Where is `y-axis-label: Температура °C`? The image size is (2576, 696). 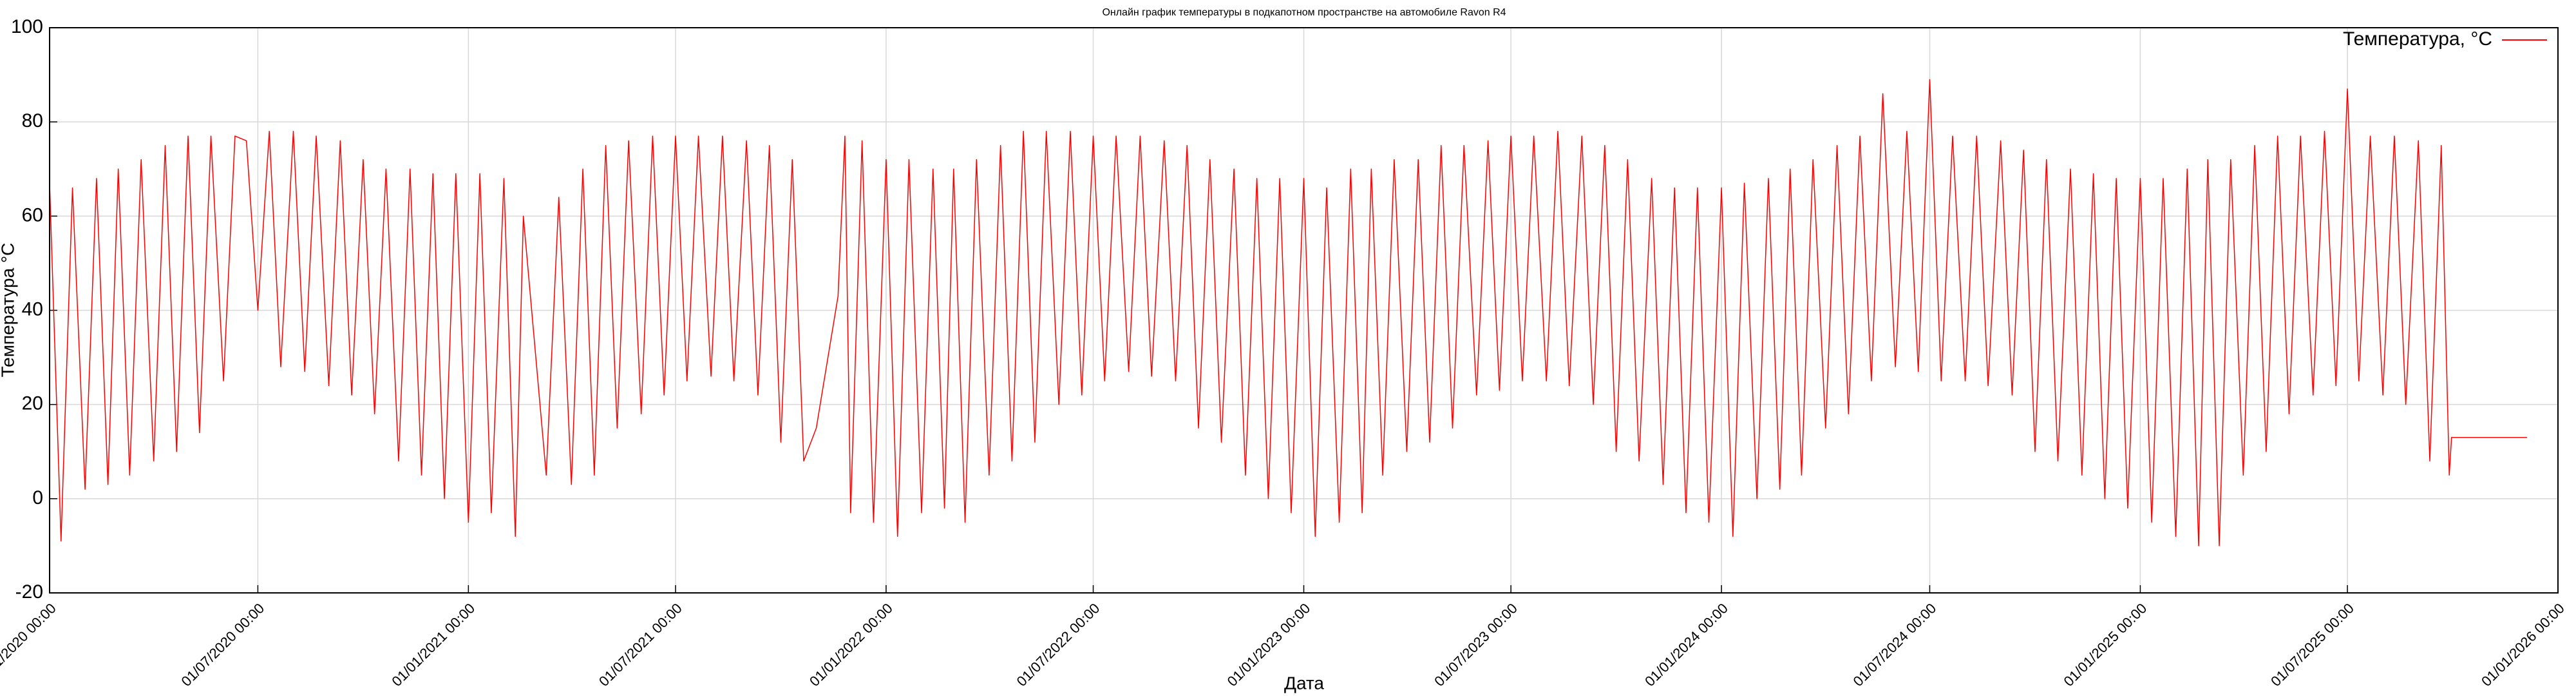 y-axis-label: Температура °C is located at coordinates (8, 311).